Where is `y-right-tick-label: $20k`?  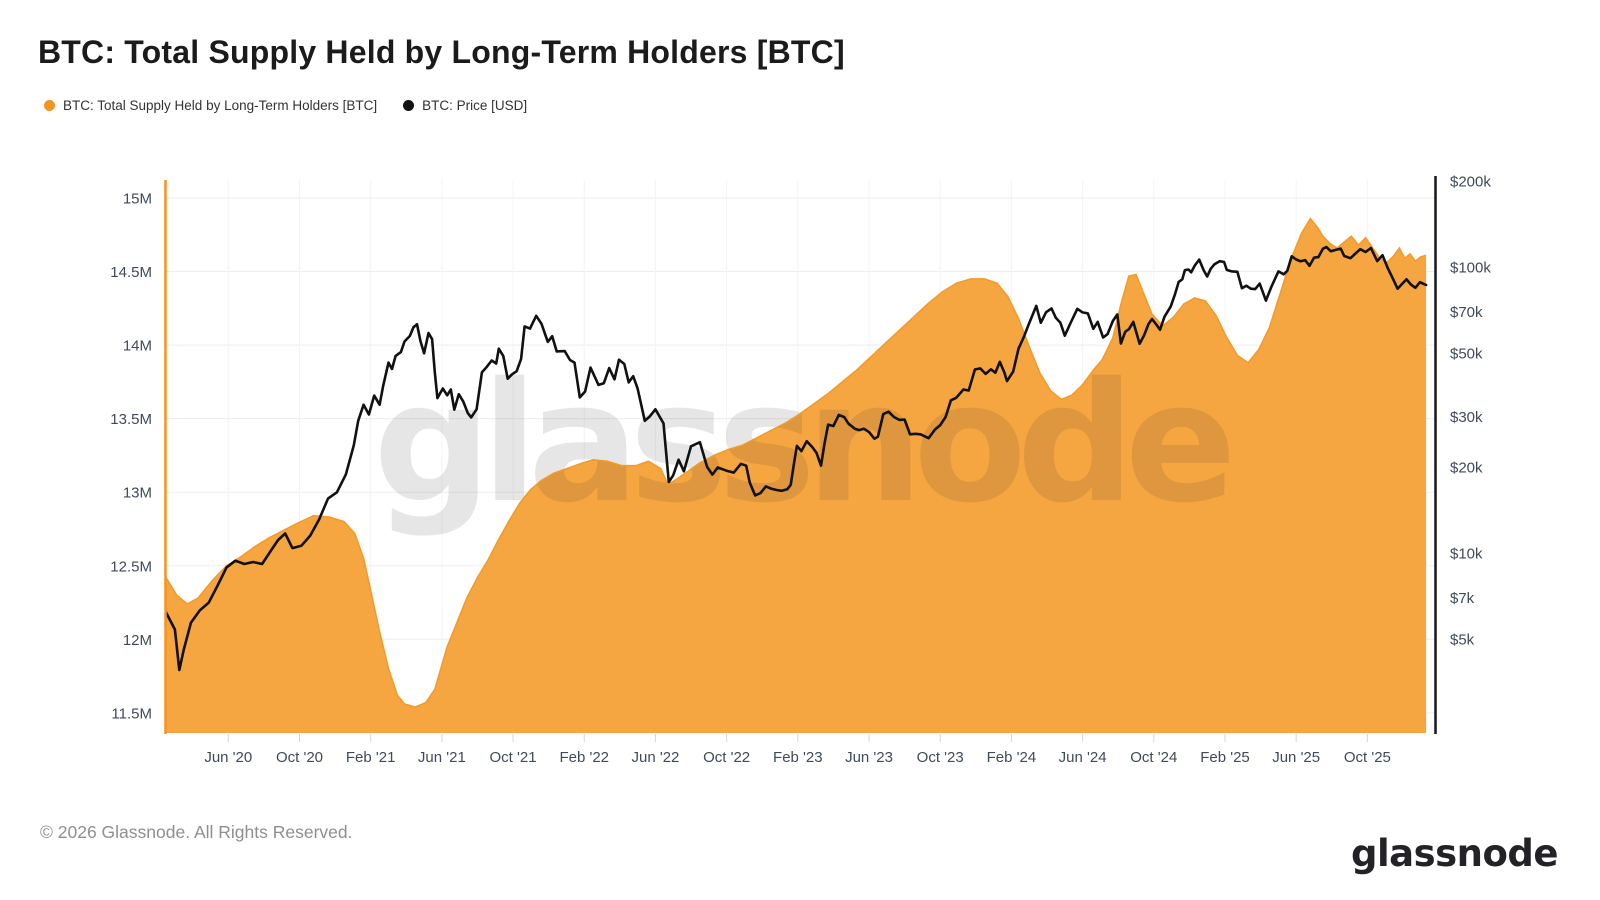
y-right-tick-label: $20k is located at coordinates (1466, 467).